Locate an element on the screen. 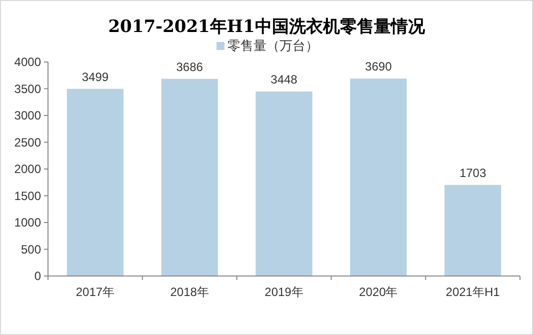  y-tick-label: 4000 is located at coordinates (28, 62).